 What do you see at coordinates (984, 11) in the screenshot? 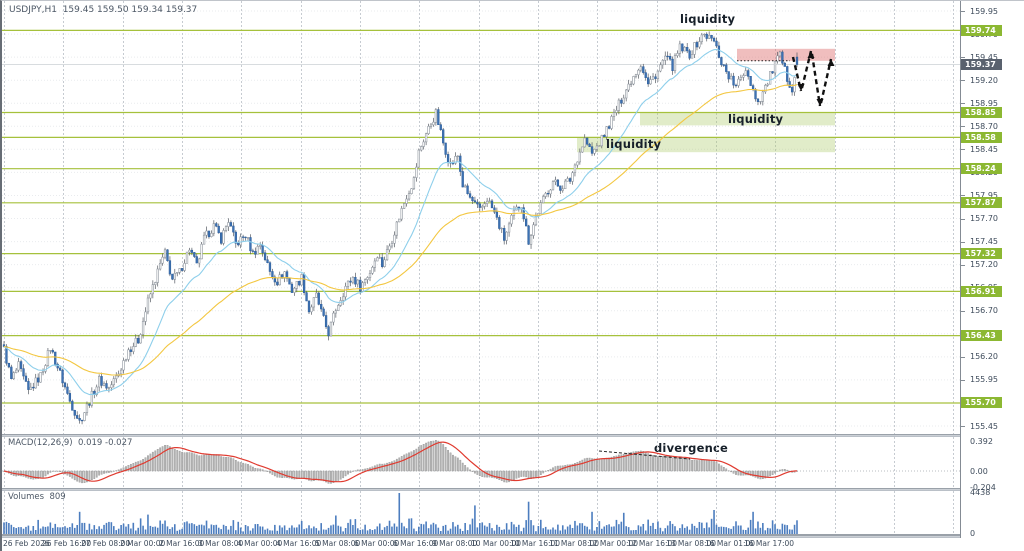
I see `price-tick-label: 159.95` at bounding box center [984, 11].